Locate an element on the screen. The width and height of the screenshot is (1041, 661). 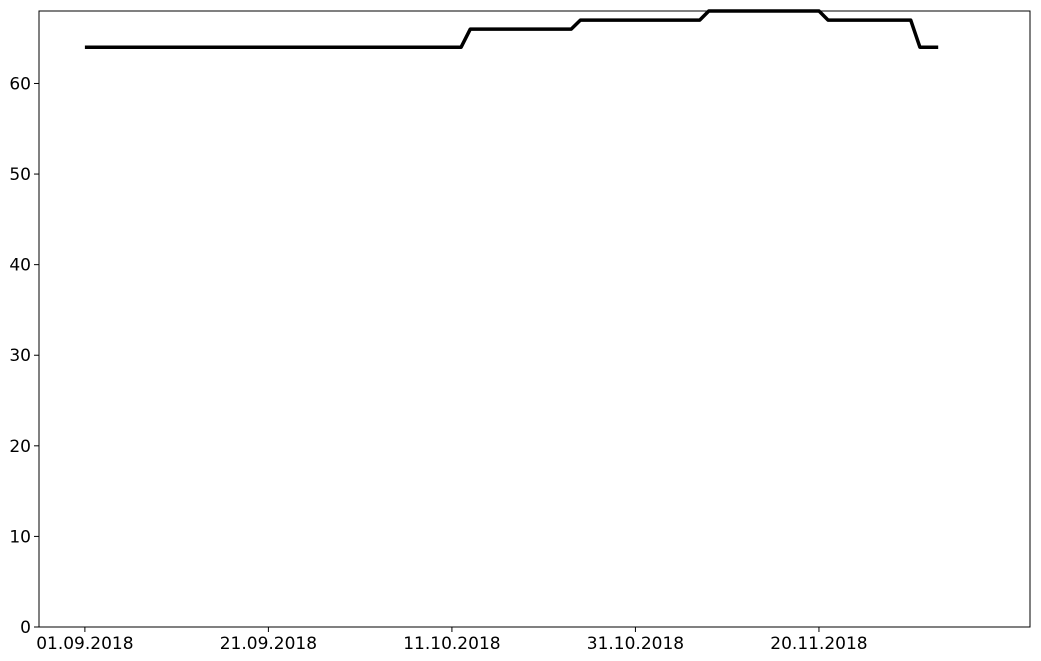
y-axis: 0 10 20 30 40 50 60 is located at coordinates (24, 356).